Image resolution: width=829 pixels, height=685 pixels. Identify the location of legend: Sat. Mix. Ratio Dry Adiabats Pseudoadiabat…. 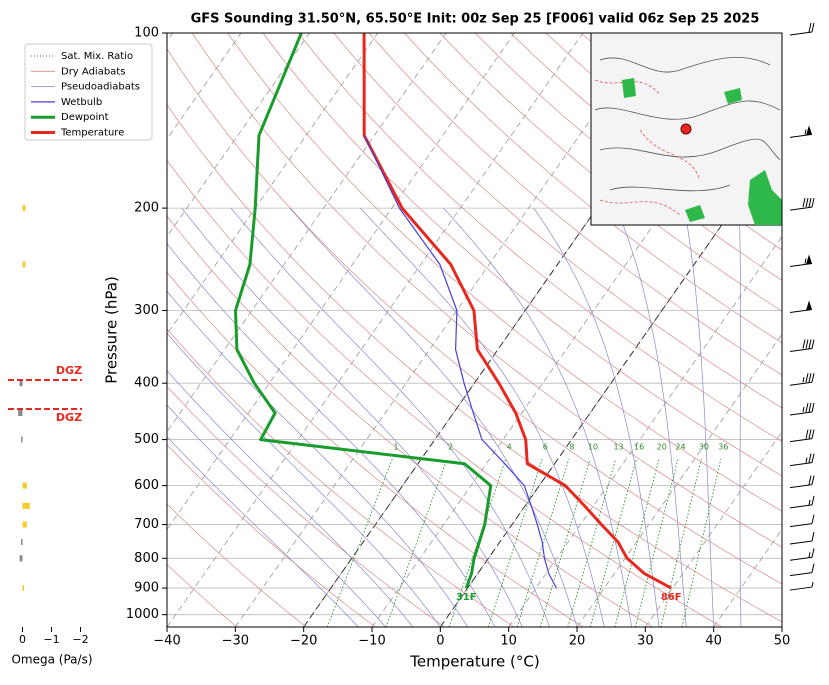
(88, 92).